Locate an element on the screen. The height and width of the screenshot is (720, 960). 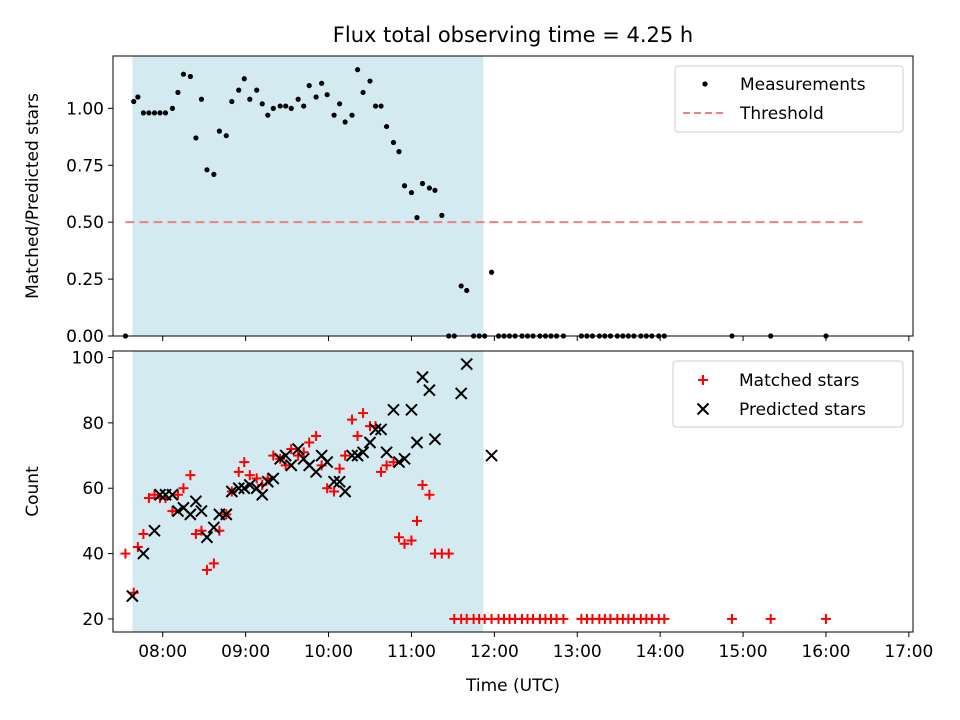
observing-window-span is located at coordinates (308, 196).